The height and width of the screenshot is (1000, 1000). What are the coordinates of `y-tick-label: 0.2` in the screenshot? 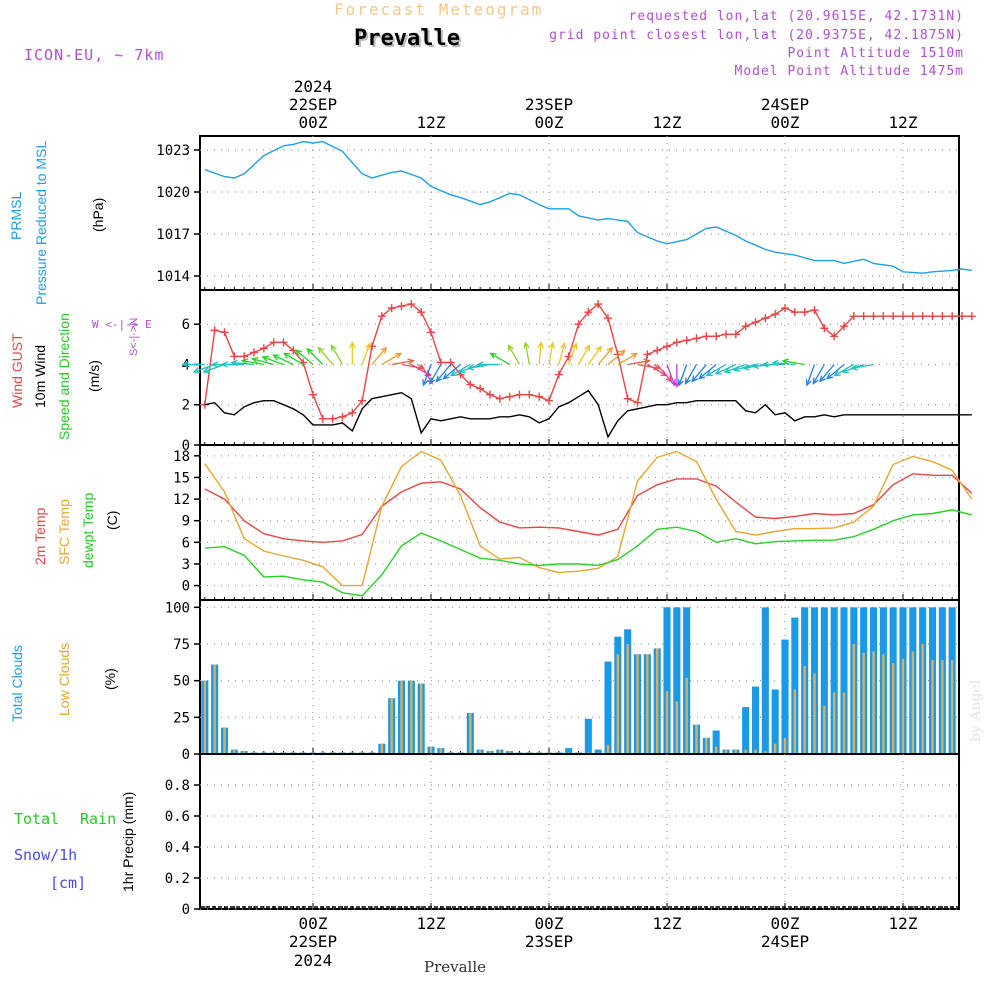 It's located at (177, 879).